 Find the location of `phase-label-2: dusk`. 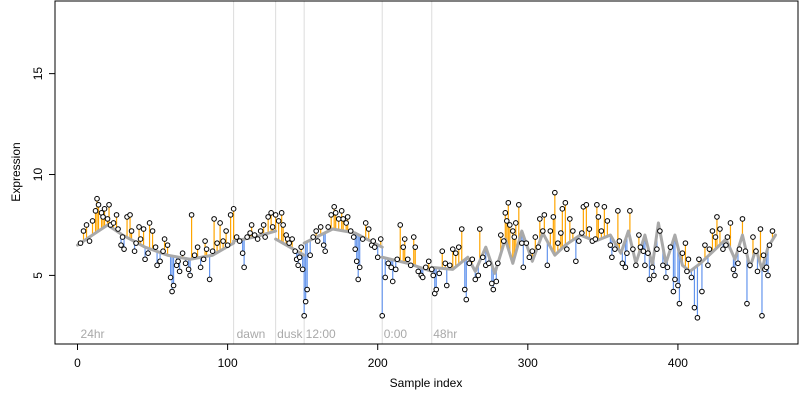

phase-label-2: dusk is located at coordinates (290, 334).